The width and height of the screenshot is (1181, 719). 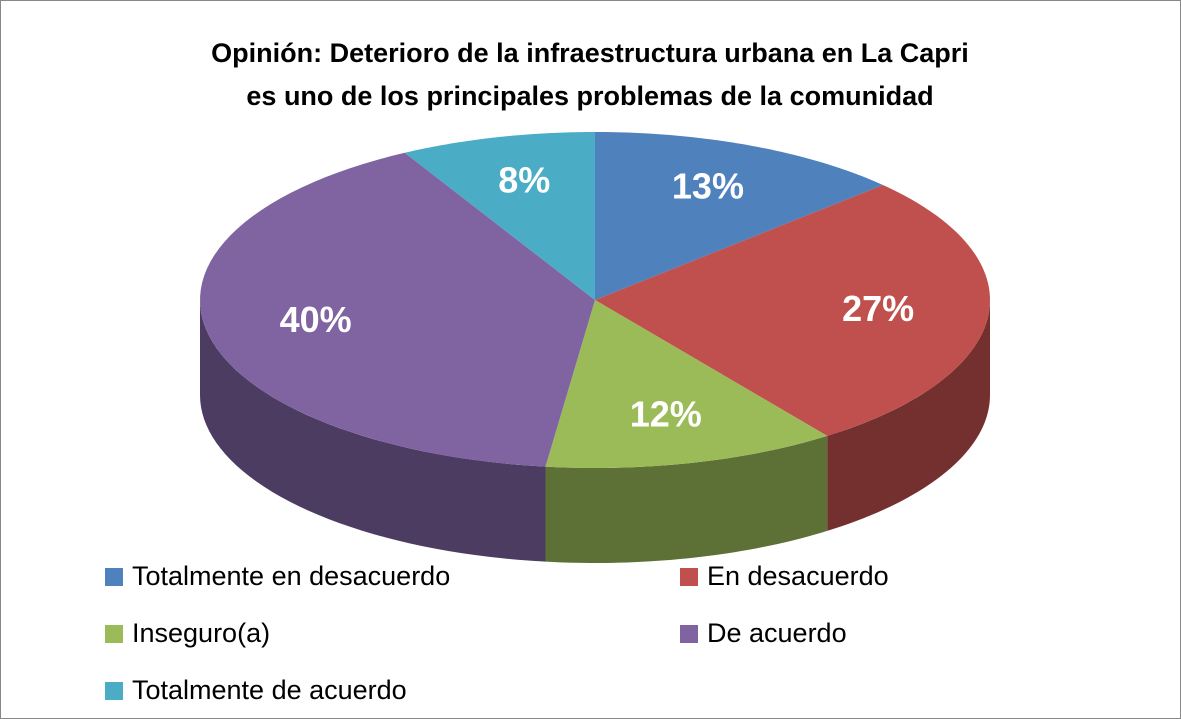 What do you see at coordinates (201, 633) in the screenshot?
I see `legend-label: Inseguro(a)` at bounding box center [201, 633].